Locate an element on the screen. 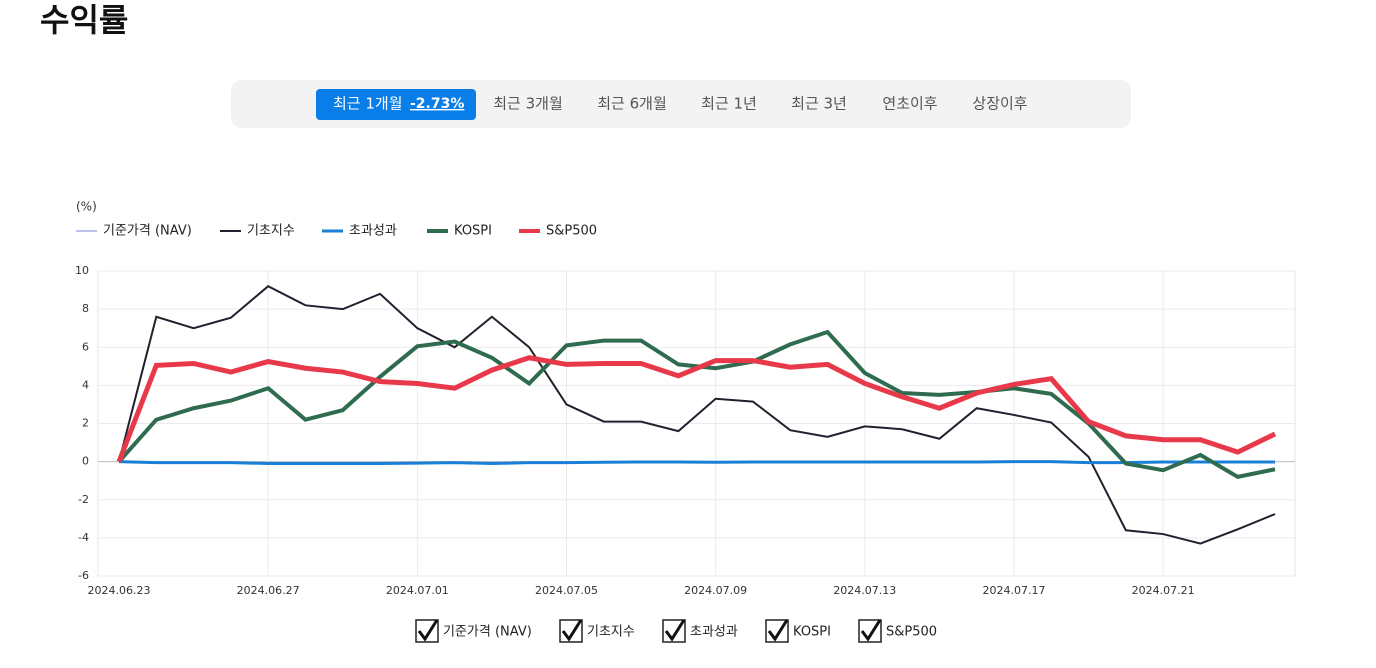  y-tick-label: -4 is located at coordinates (83, 537).